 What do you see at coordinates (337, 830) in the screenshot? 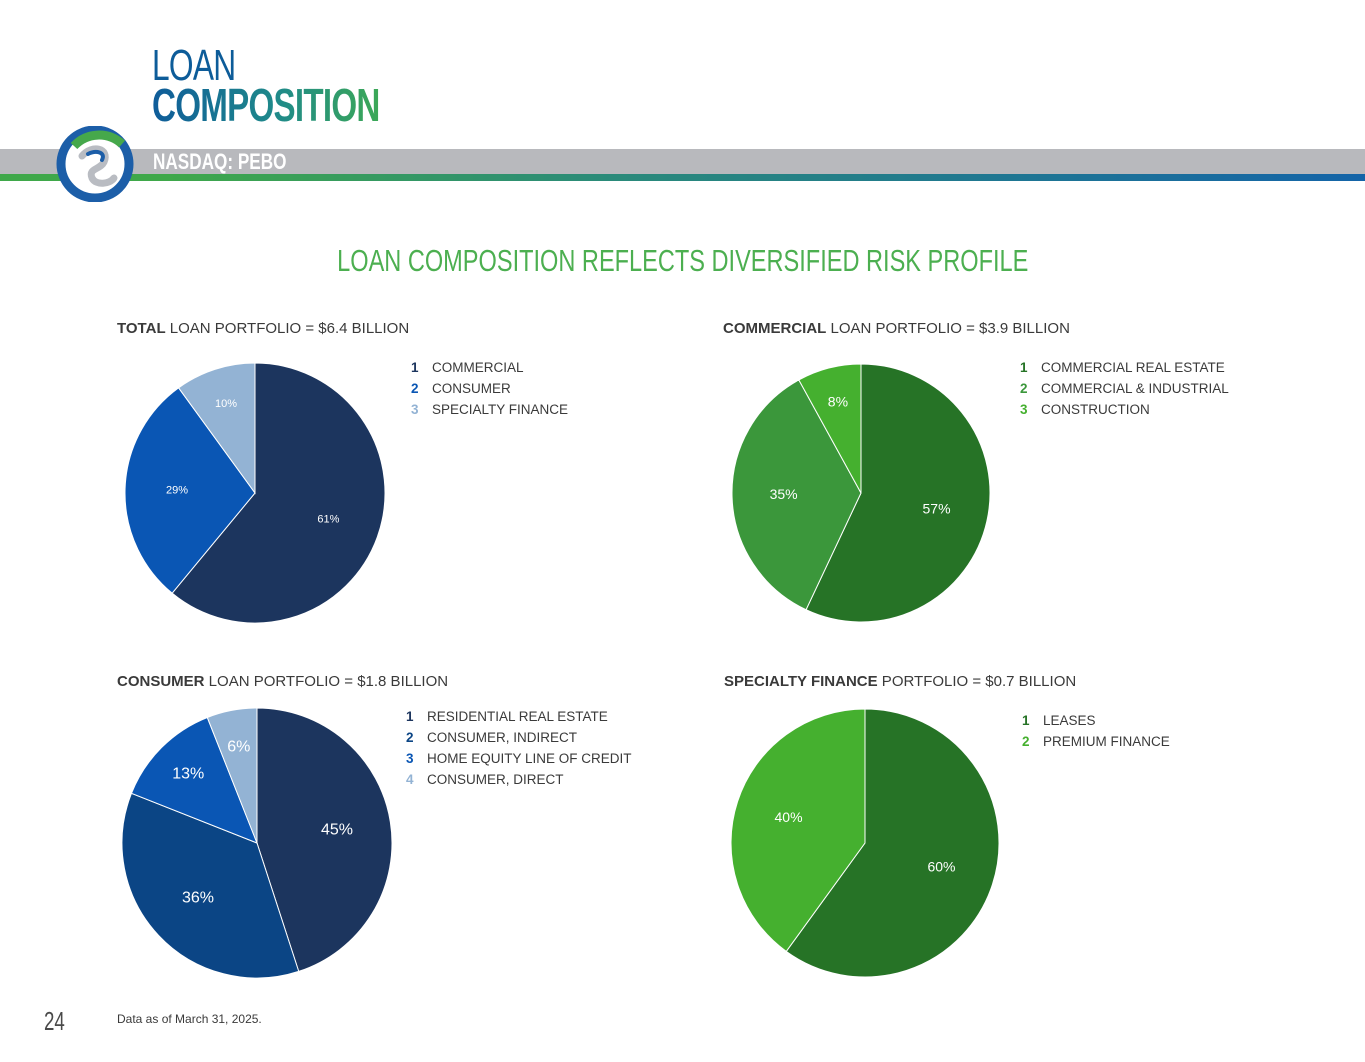
I see `pie-data-label-1: 45%` at bounding box center [337, 830].